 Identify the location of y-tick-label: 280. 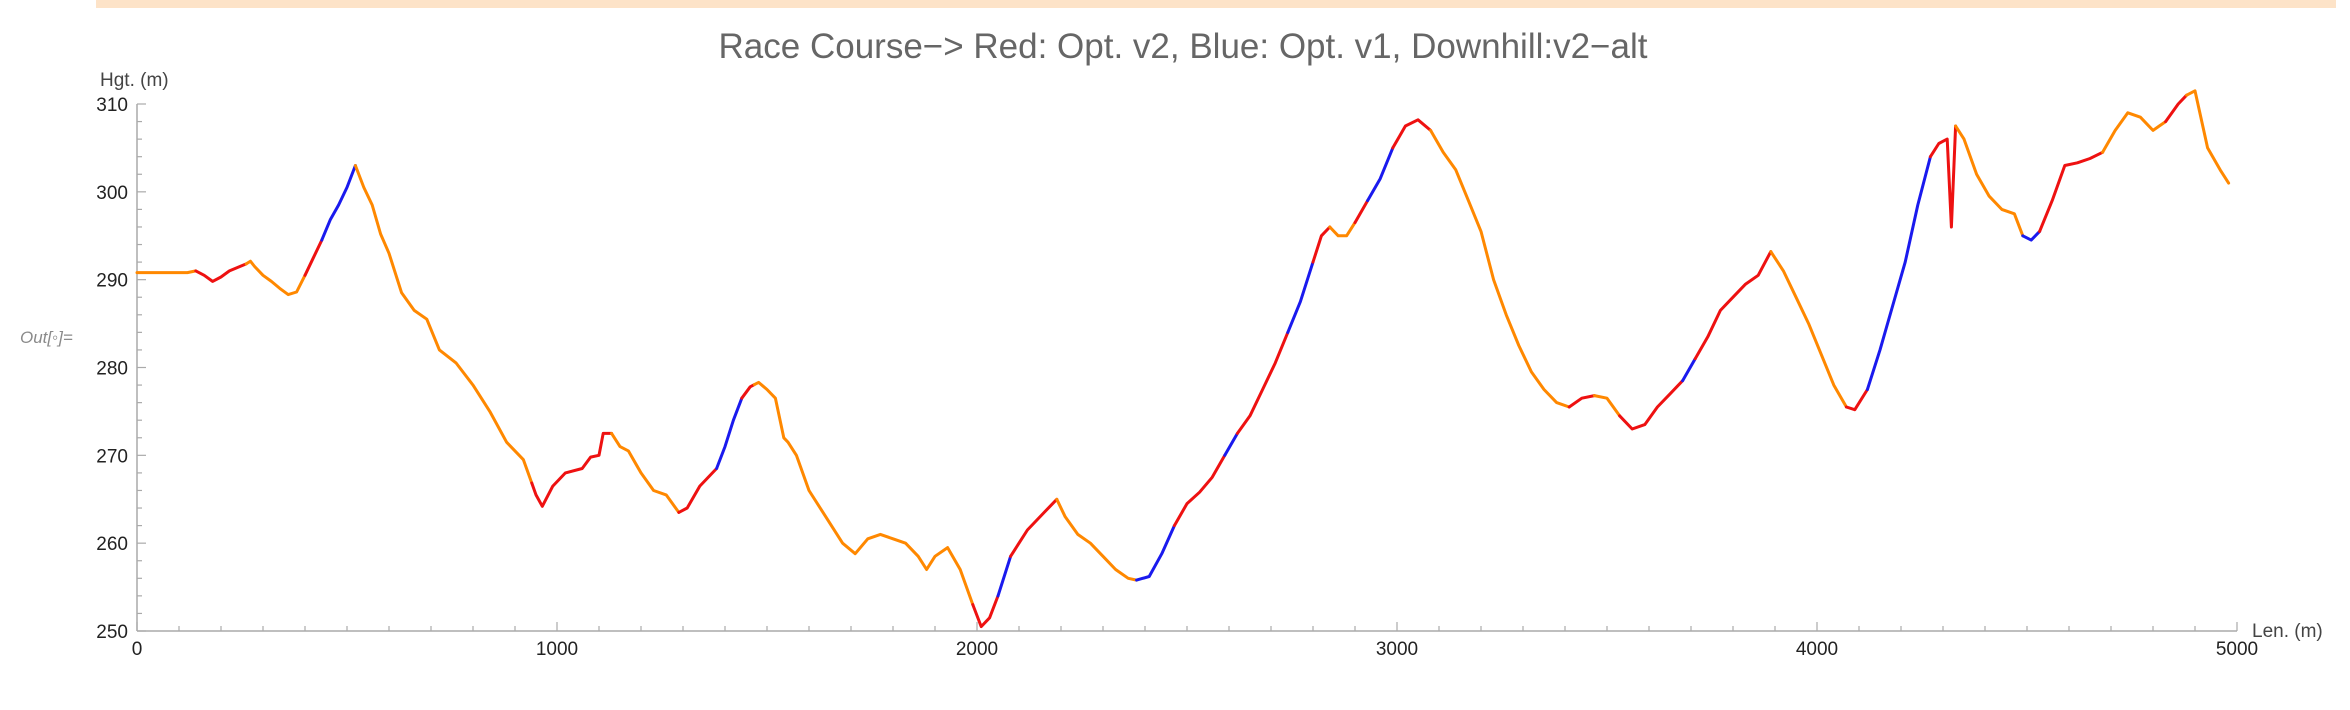
(112, 369).